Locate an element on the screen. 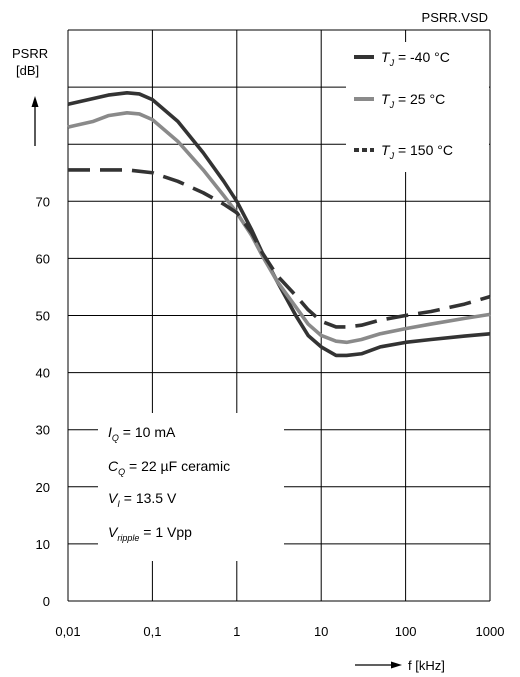  legend-entry-2-symbol: T is located at coordinates (386, 150).